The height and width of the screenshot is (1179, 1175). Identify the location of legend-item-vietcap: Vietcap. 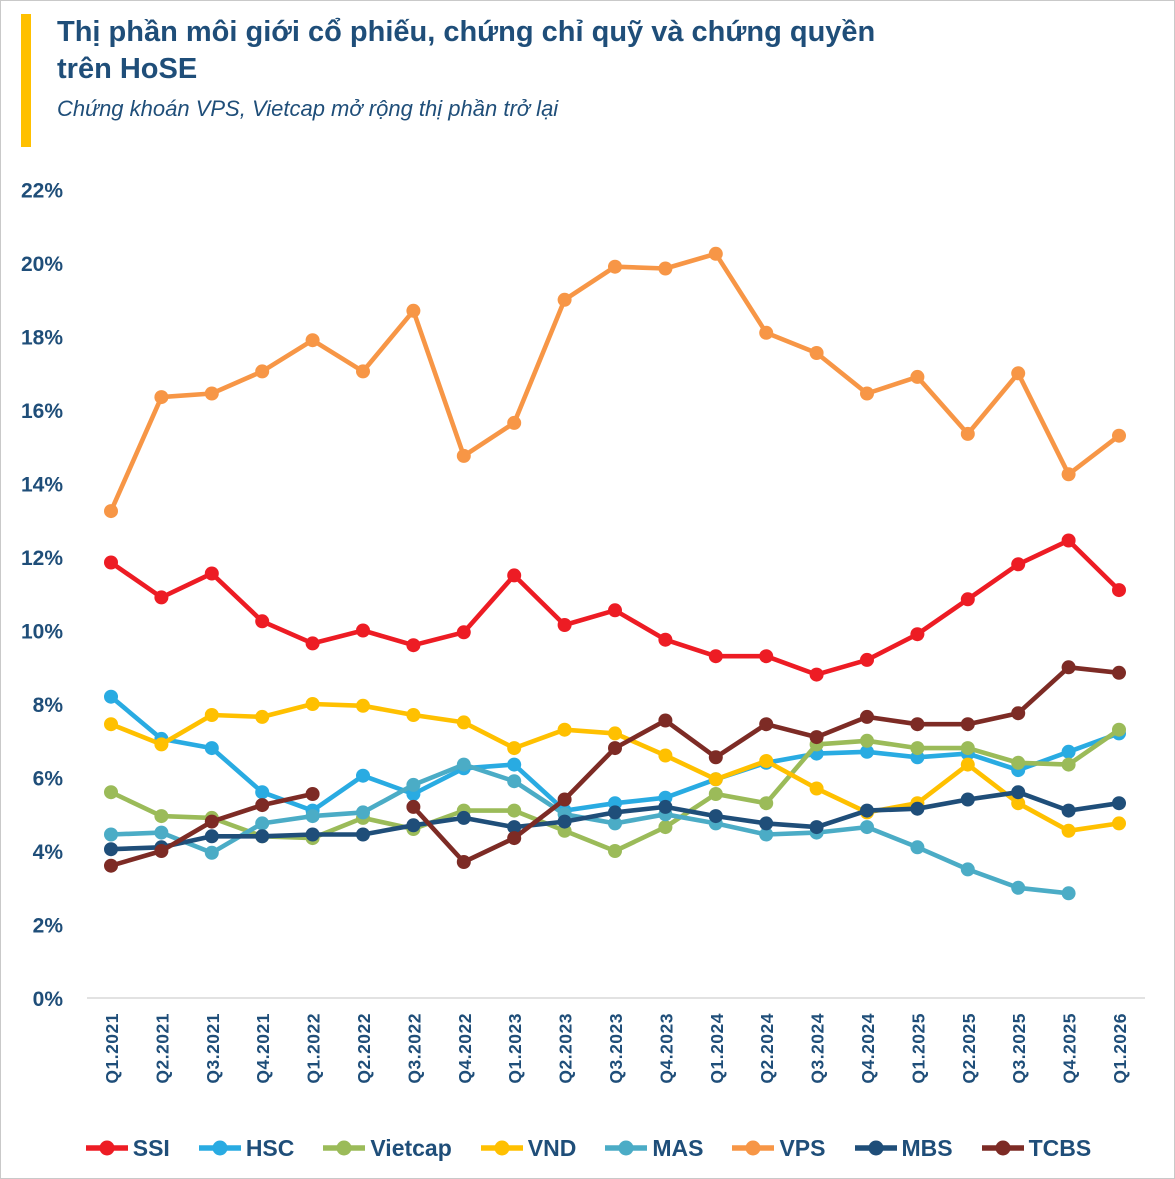
(386, 1148).